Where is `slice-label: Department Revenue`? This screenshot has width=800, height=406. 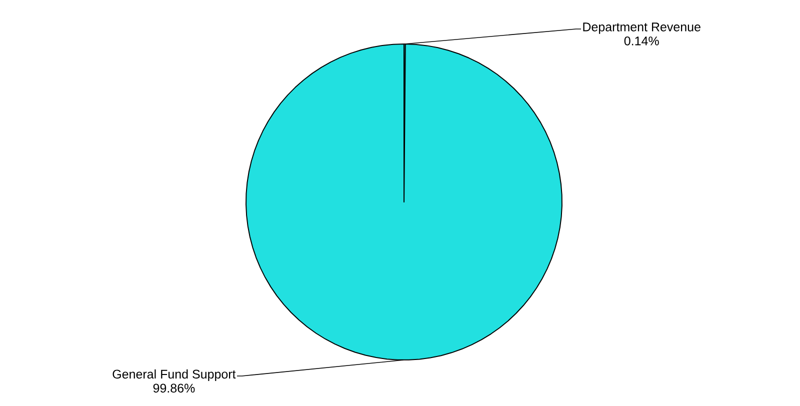 slice-label: Department Revenue is located at coordinates (641, 28).